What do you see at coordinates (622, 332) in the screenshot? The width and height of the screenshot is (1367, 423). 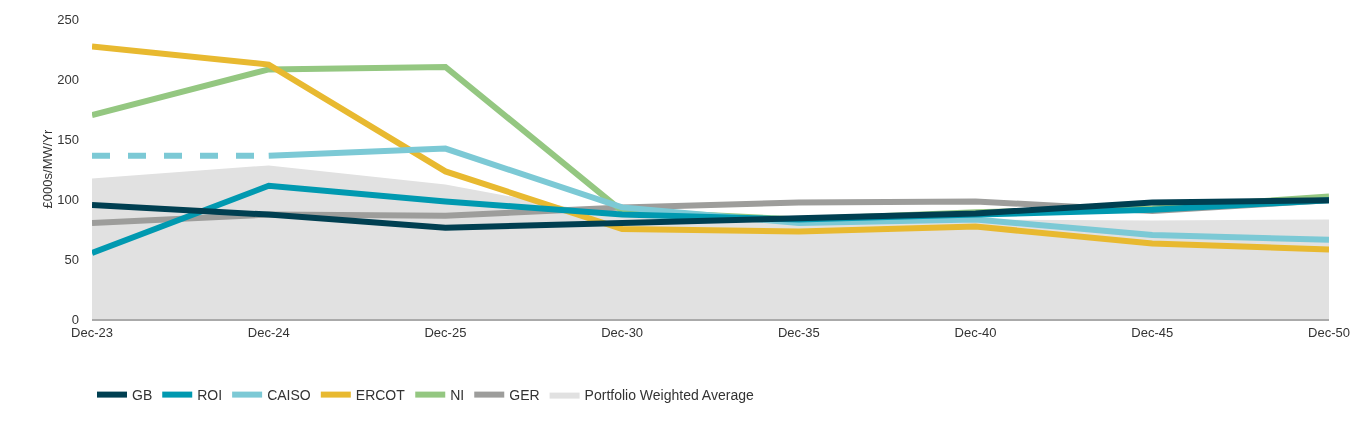 I see `x-tick-label: Dec-30` at bounding box center [622, 332].